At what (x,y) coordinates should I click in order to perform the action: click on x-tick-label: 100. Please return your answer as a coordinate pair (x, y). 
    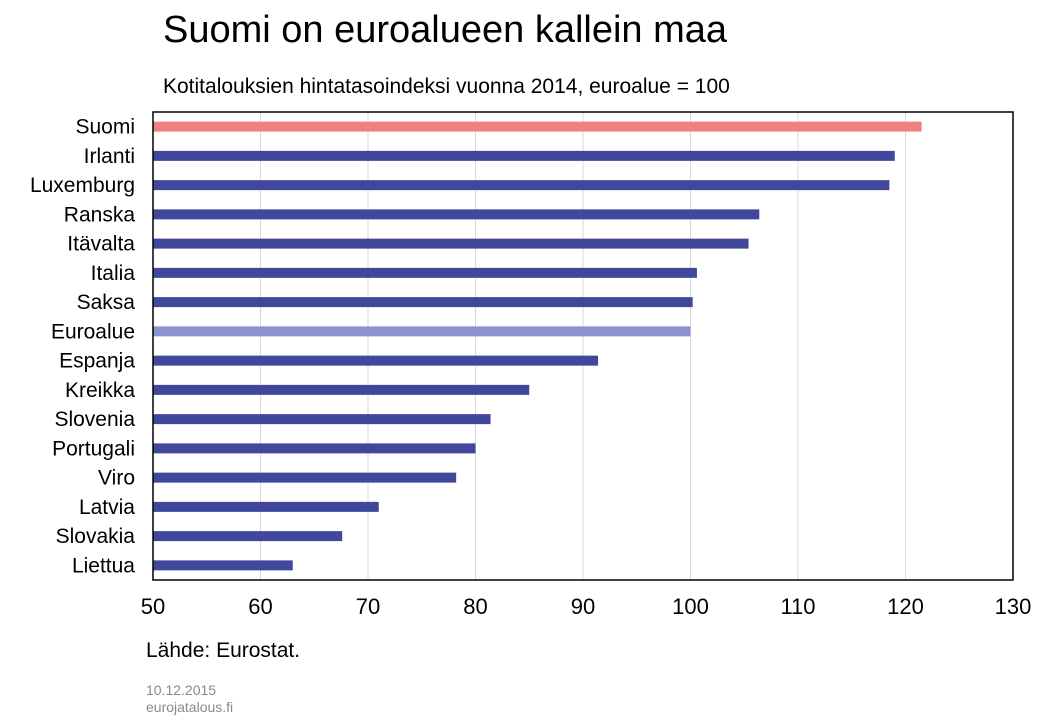
    Looking at the image, I should click on (690, 606).